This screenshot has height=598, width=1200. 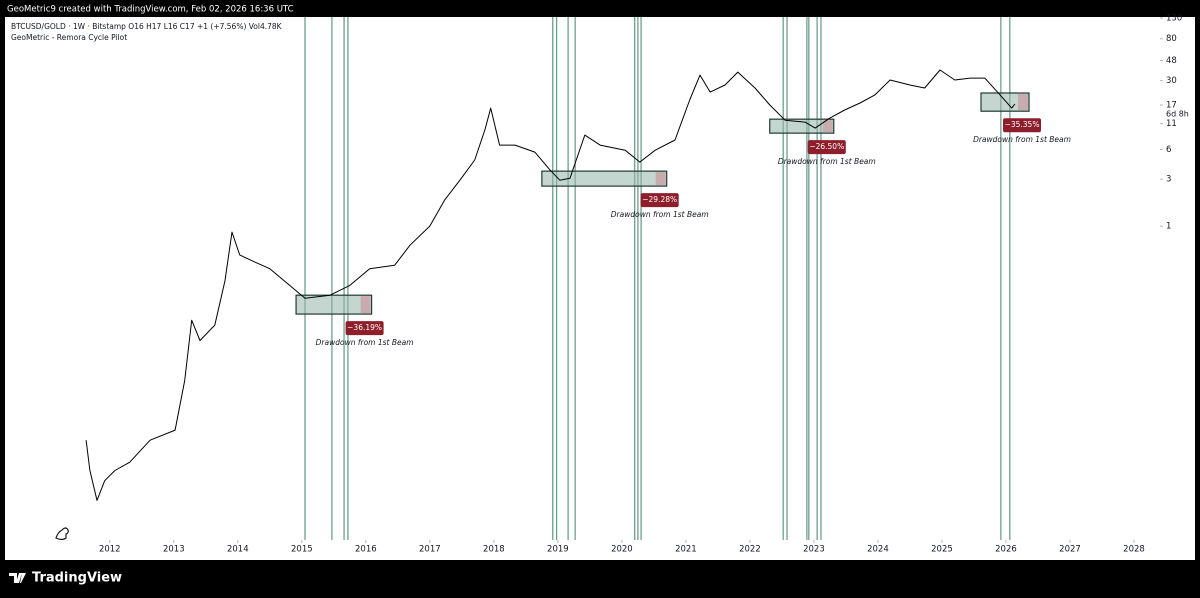 What do you see at coordinates (17, 578) in the screenshot?
I see `brand-mark` at bounding box center [17, 578].